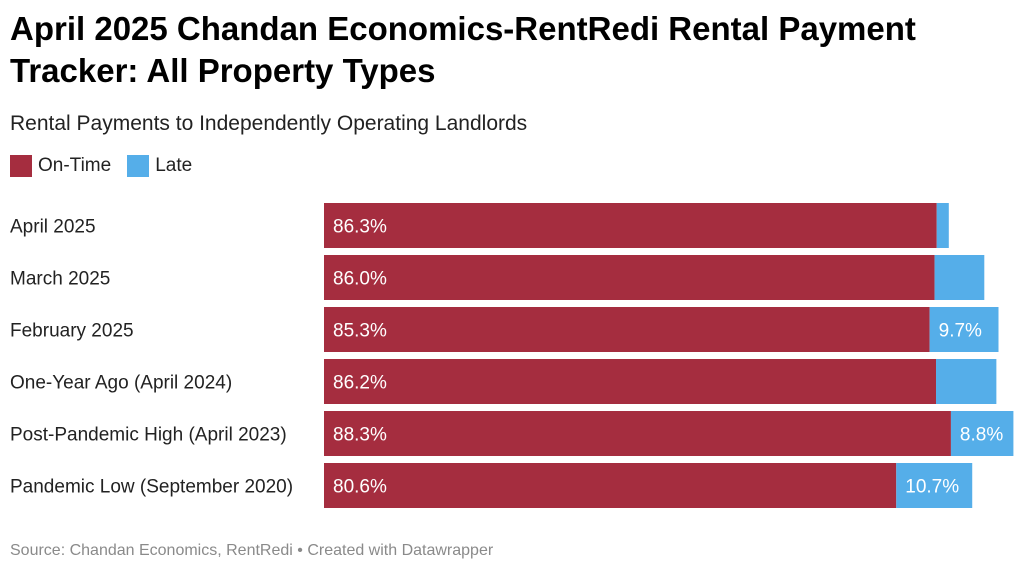 The height and width of the screenshot is (574, 1024). Describe the element at coordinates (360, 279) in the screenshot. I see `data-label-on-time: 86.0%` at that location.